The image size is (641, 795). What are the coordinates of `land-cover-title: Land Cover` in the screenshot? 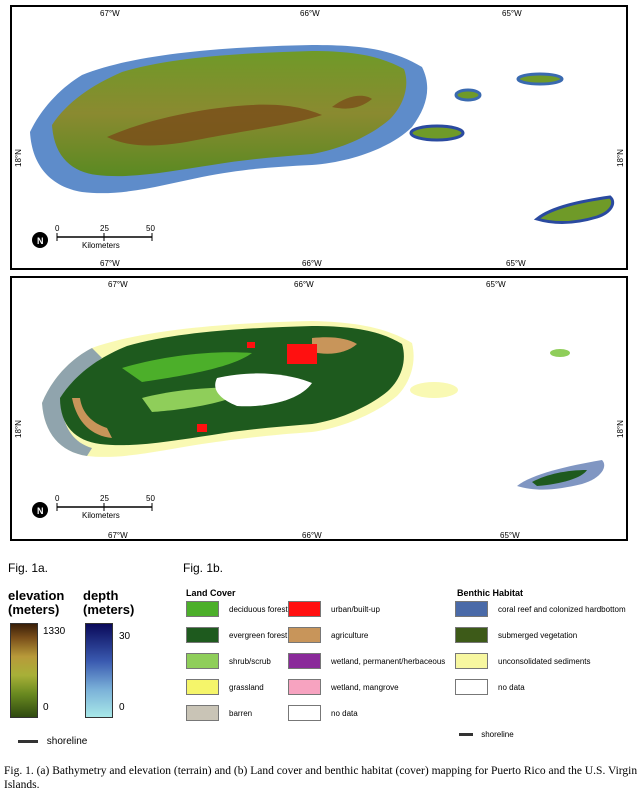 It's located at (211, 593).